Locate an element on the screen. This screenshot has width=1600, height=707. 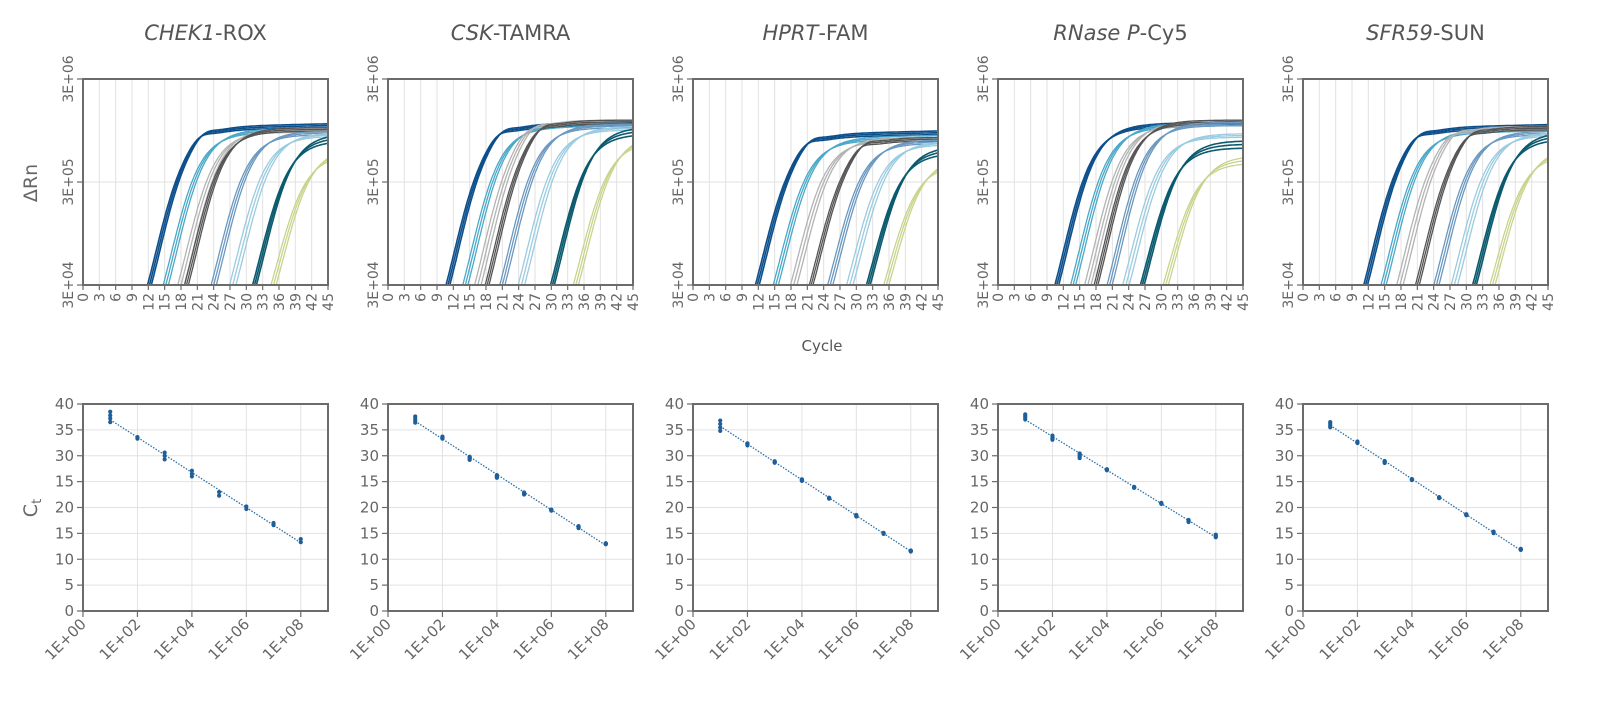
x-tick-label: 1E+08 is located at coordinates (1503, 639).